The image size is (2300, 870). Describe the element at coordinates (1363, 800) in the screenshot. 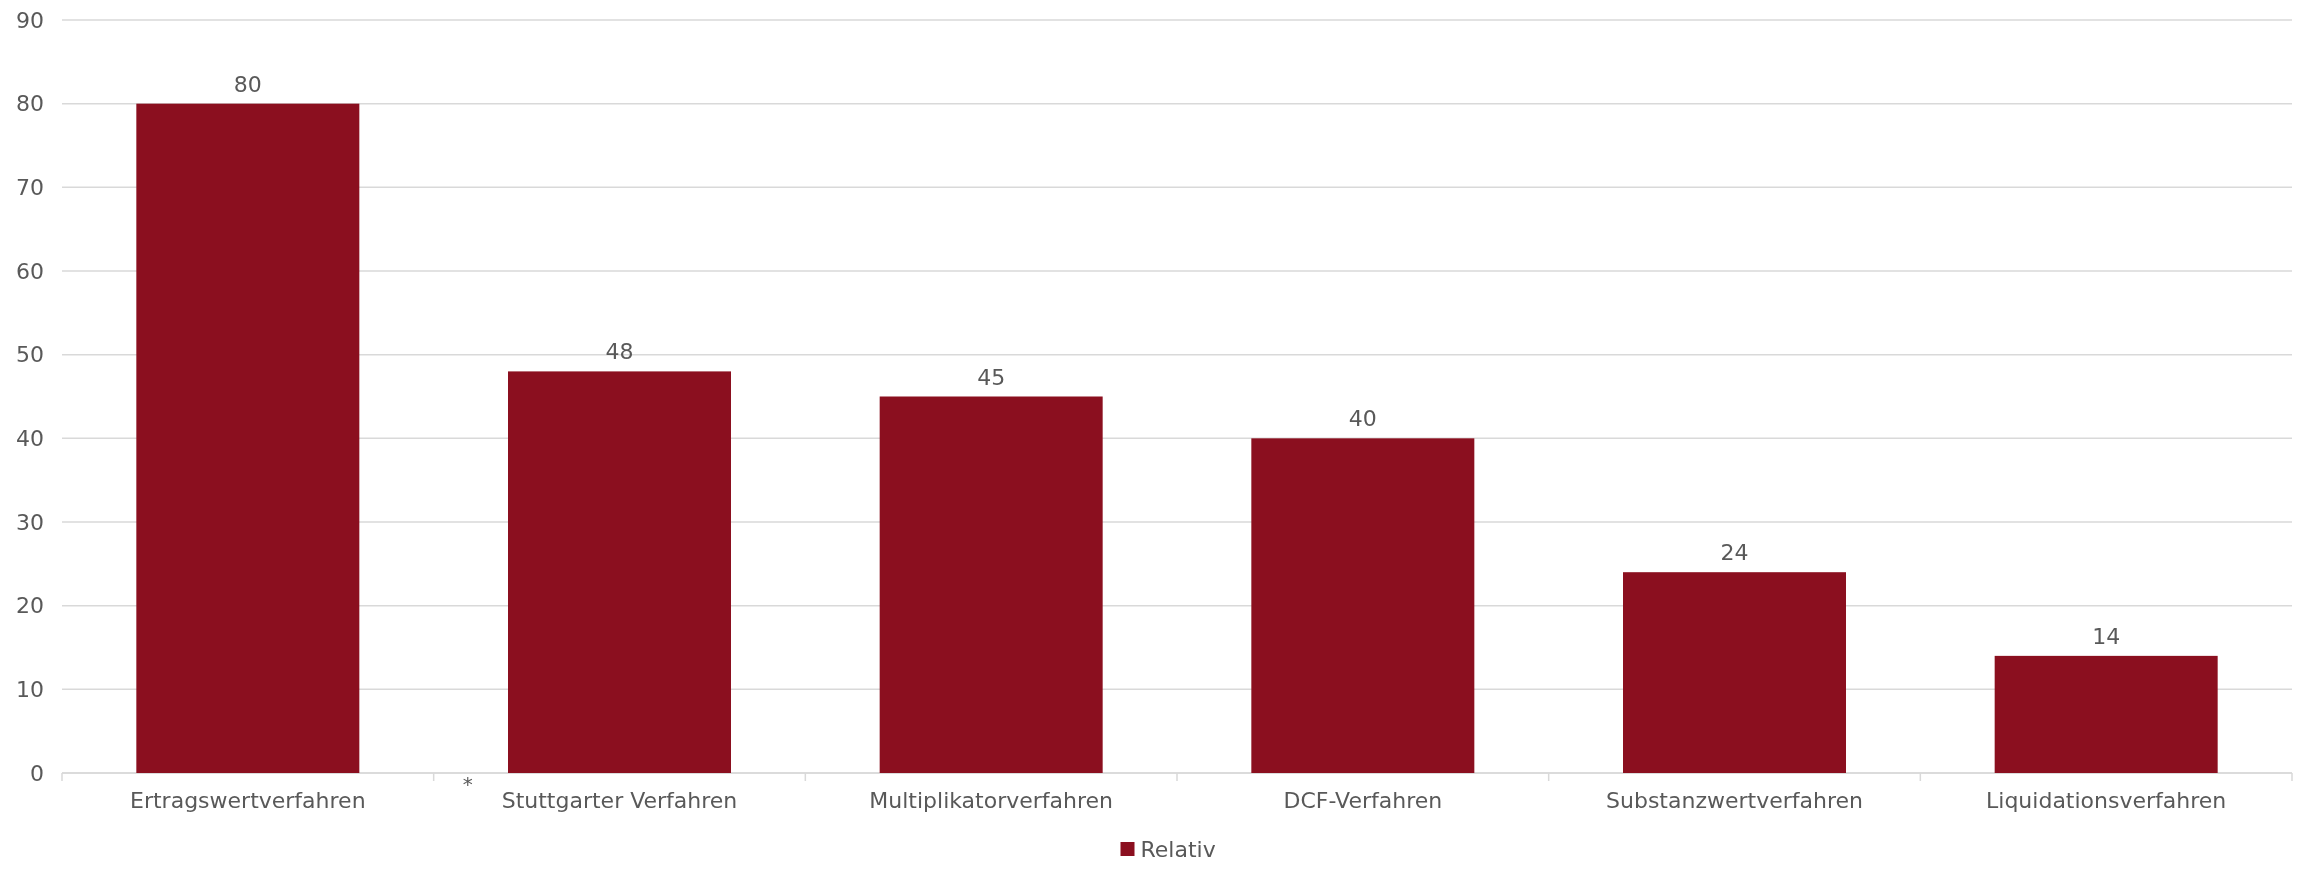

I see `x-tick-label: DCF-Verfahren` at that location.